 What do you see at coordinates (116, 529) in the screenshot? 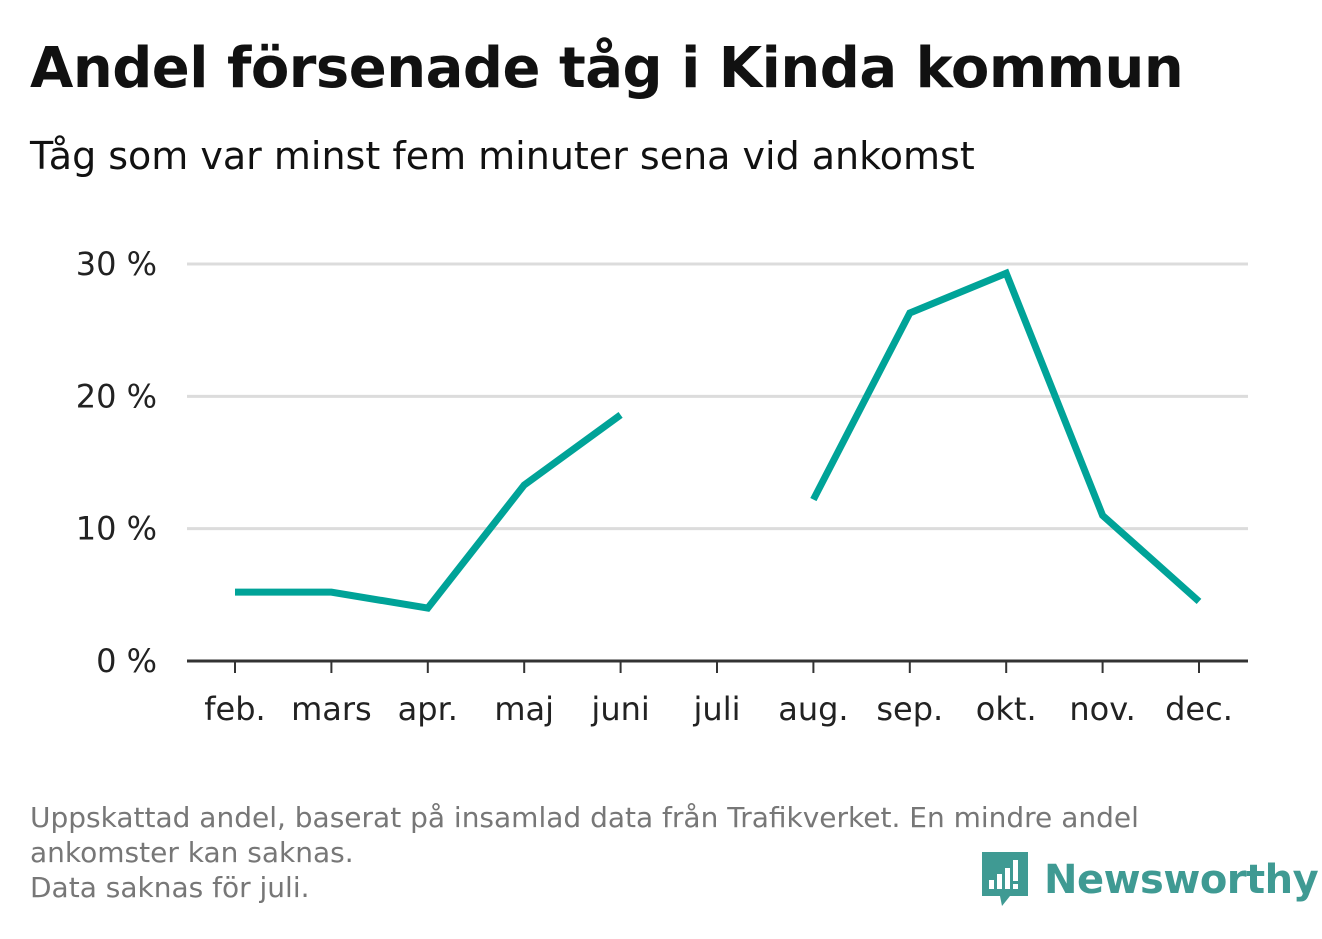
I see `y-tick-label: 10 %` at bounding box center [116, 529].